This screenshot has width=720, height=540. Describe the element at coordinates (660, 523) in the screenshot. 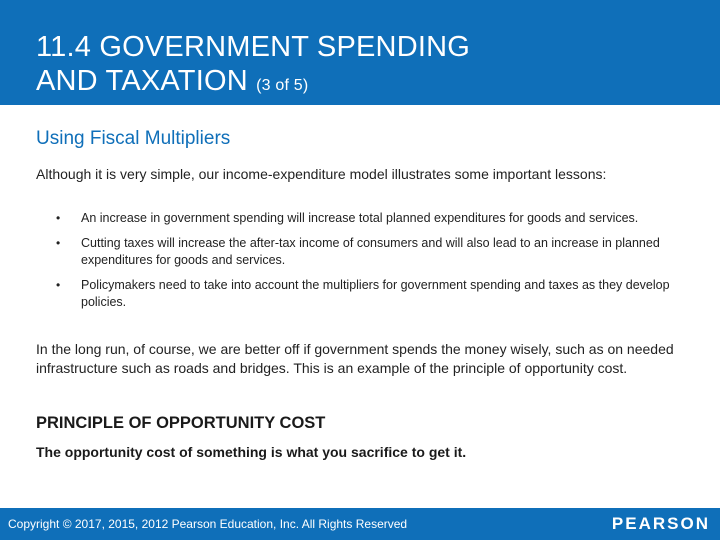

I see `pearson-logo: PEARSON` at that location.